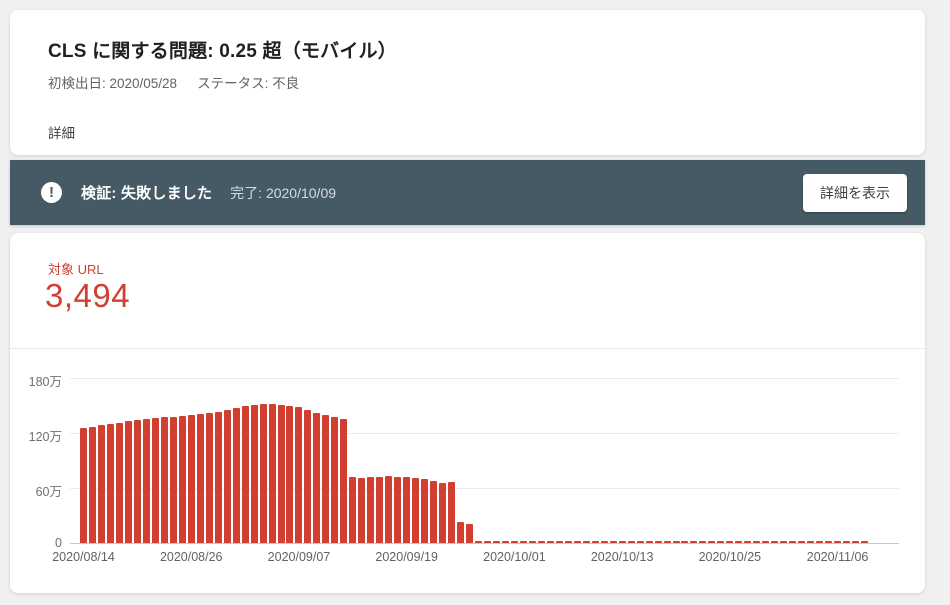 The width and height of the screenshot is (950, 605). Describe the element at coordinates (467, 192) in the screenshot. I see `validation-banner: ! 検証: 失敗しました 完了: 2020/10/09 詳細を表示` at that location.